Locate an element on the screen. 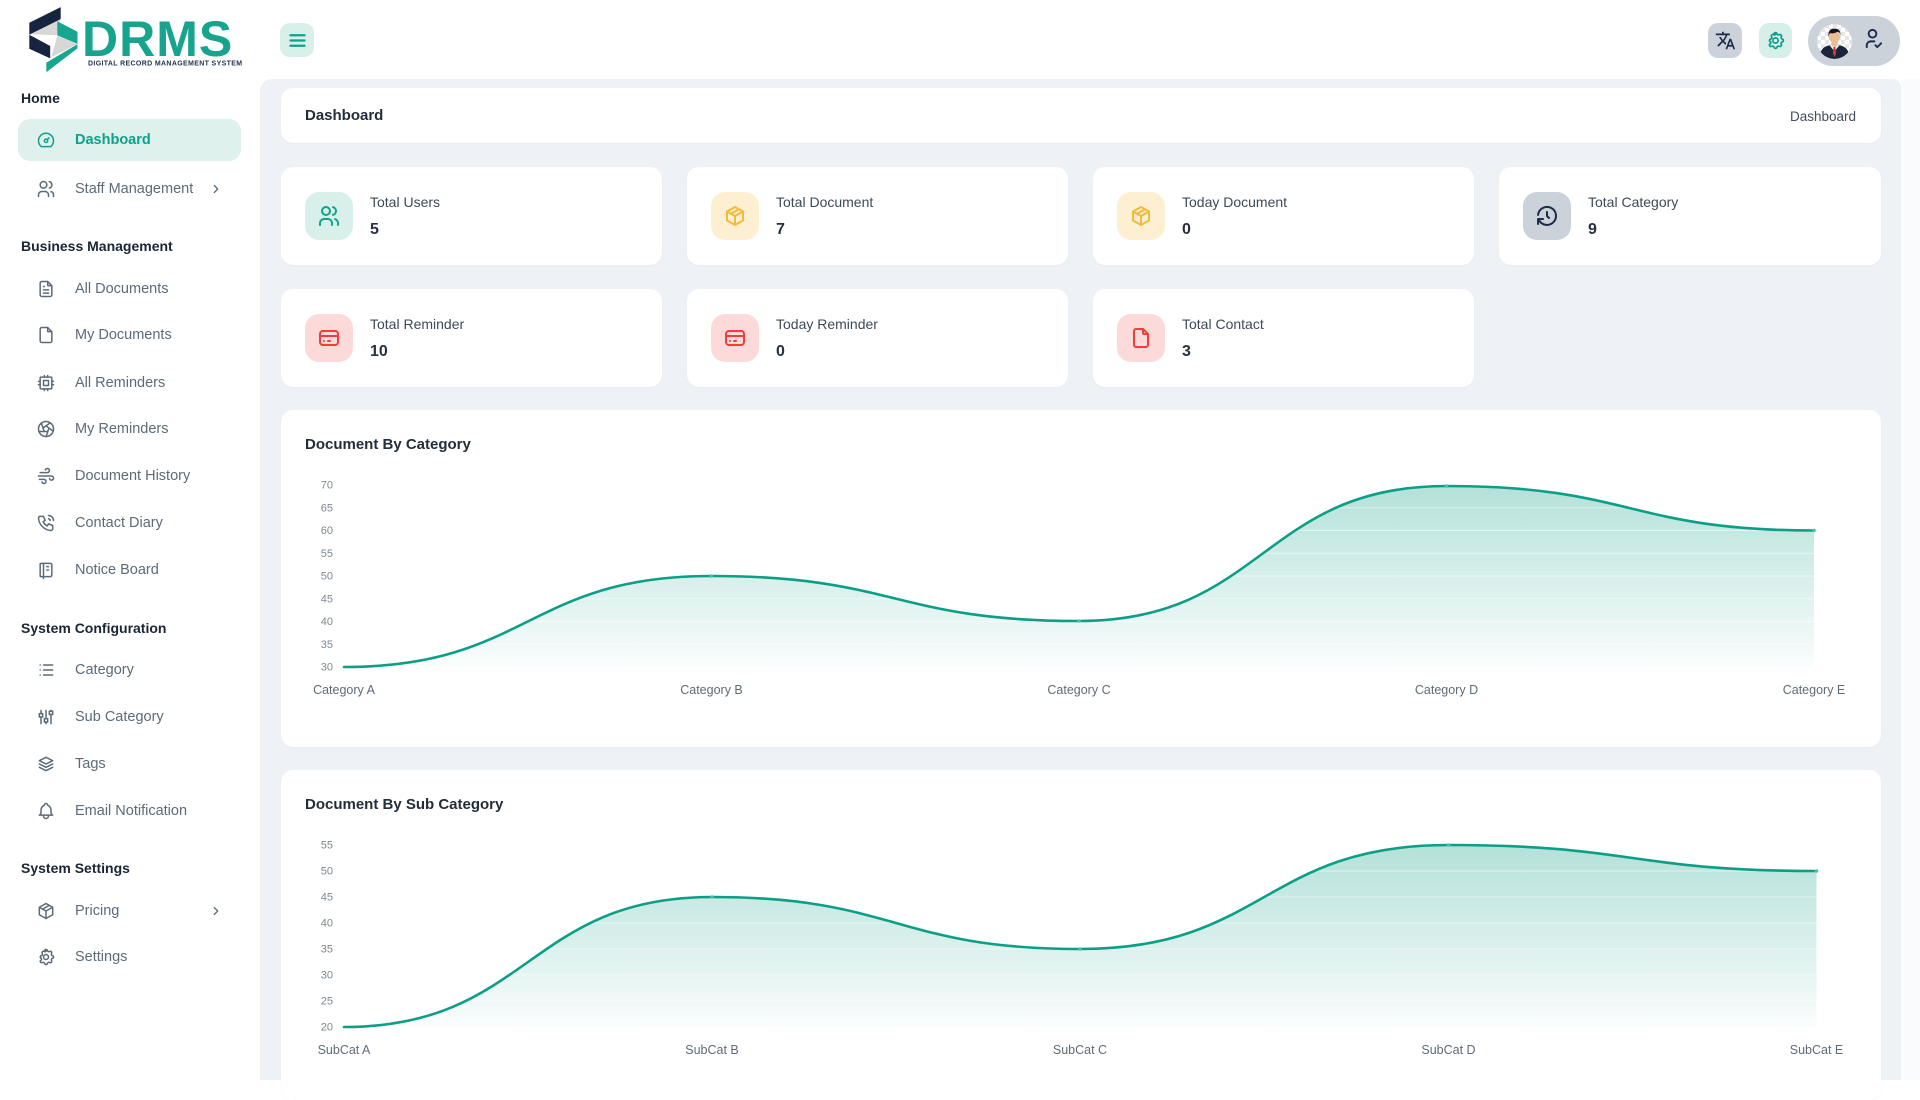  svg-text: SubCat A is located at coordinates (344, 1050).